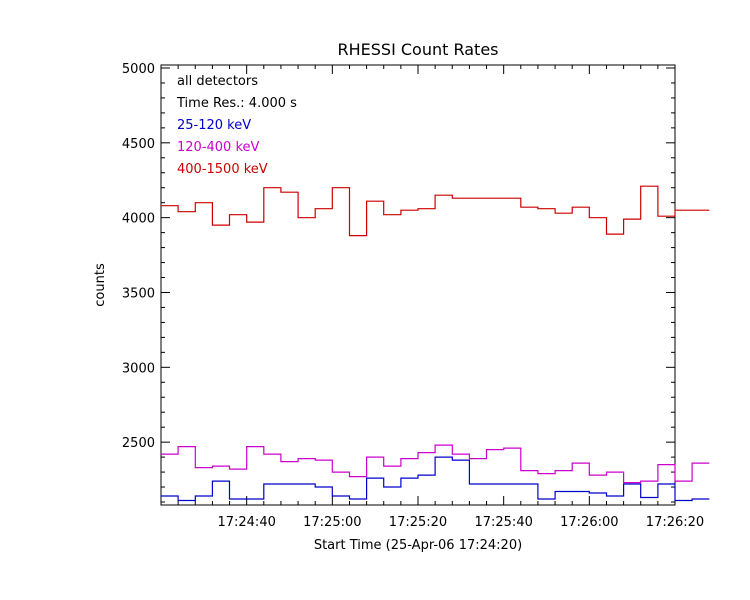 This screenshot has height=600, width=750. What do you see at coordinates (138, 144) in the screenshot?
I see `y-tick-label: 4500` at bounding box center [138, 144].